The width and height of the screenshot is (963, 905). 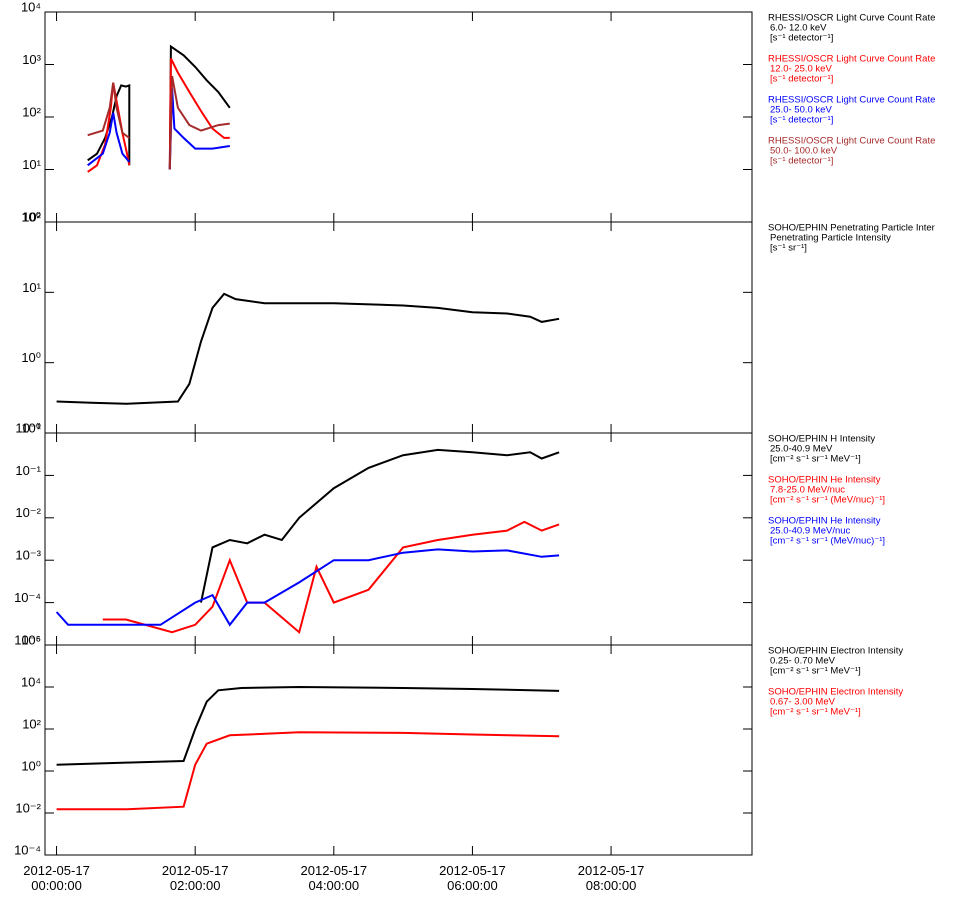 I want to click on legend-label: 50.0- 100.0 keV, so click(x=804, y=151).